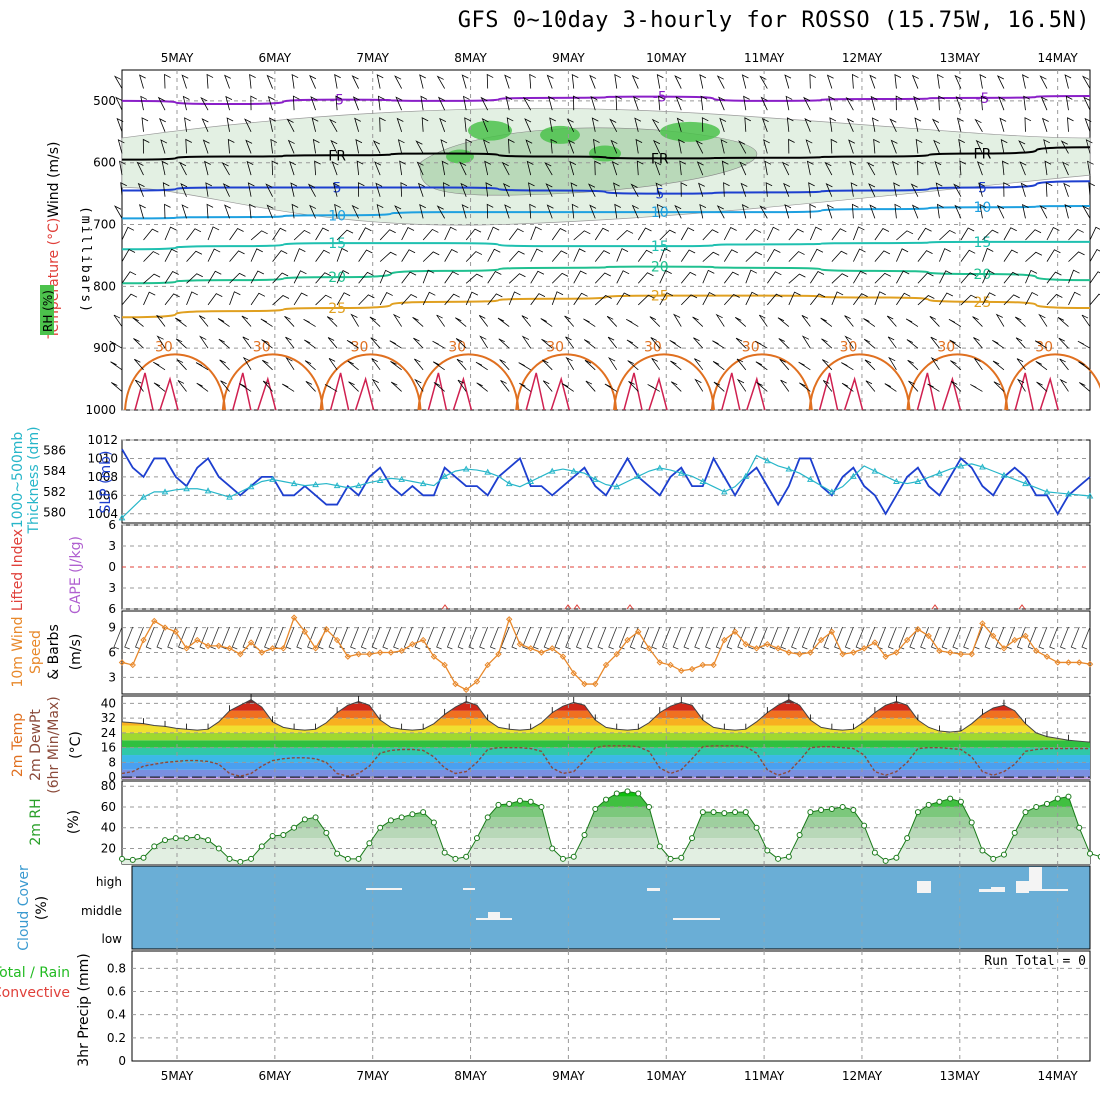 The image size is (1100, 1100). What do you see at coordinates (611, 1006) in the screenshot?
I see `precip-frame` at bounding box center [611, 1006].